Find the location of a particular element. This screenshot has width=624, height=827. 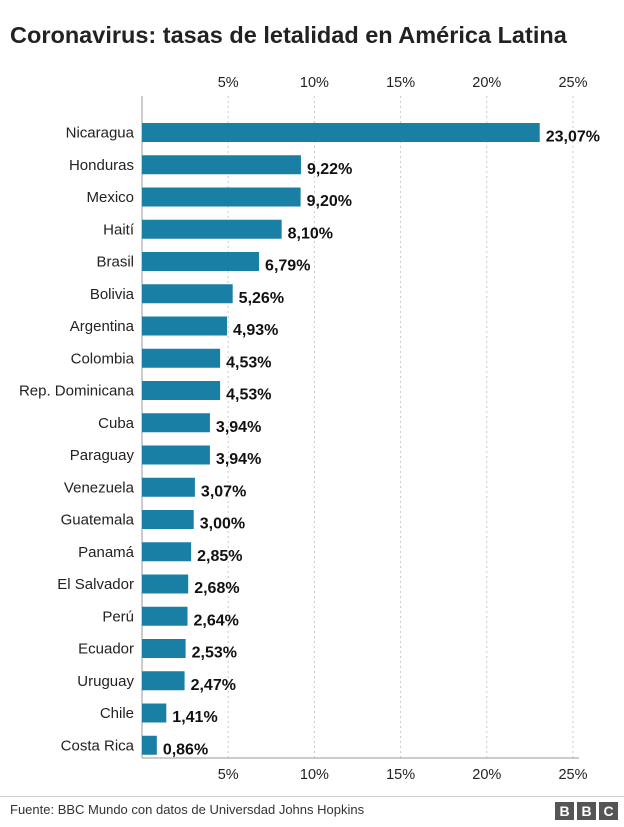

value-label: 2,53% is located at coordinates (214, 653).